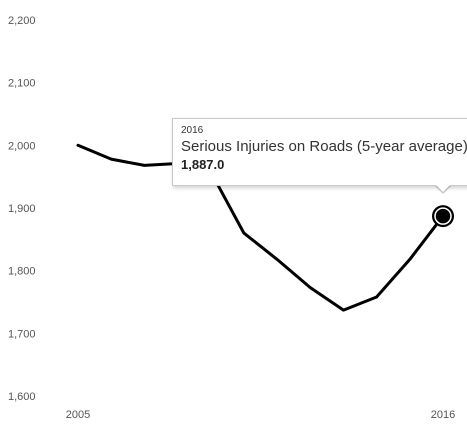 This screenshot has width=467, height=432. I want to click on highlight-layer, so click(443, 216).